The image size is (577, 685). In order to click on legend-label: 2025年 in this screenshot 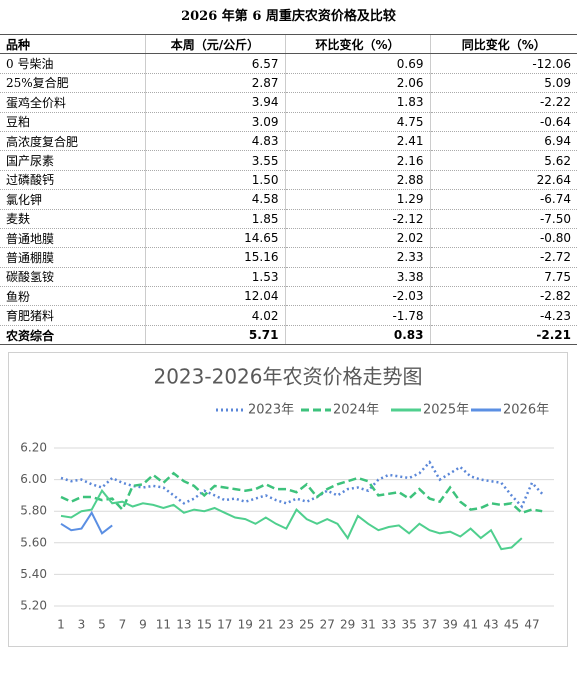, I will do `click(446, 410)`.